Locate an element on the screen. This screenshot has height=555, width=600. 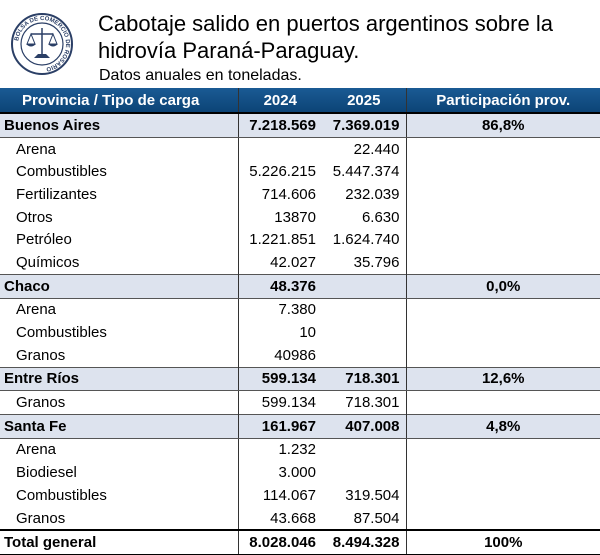
title-line-2: hidrovía Paraná-Paraguay. is located at coordinates (229, 50).